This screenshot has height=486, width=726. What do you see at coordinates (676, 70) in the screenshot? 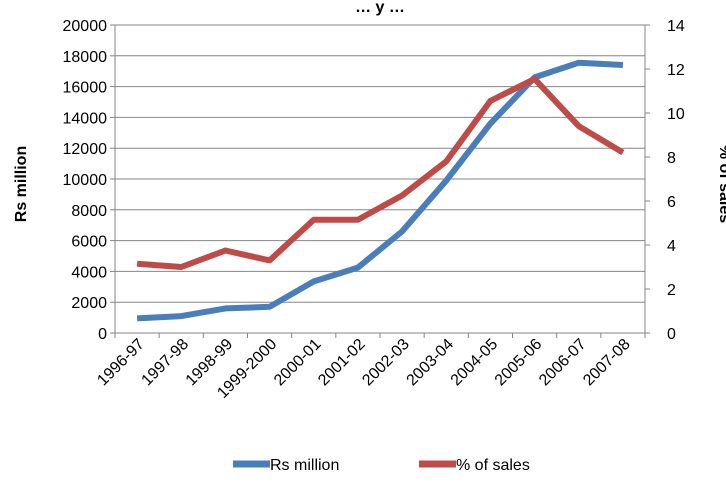
I see `y2-tick-label: 12` at bounding box center [676, 70].